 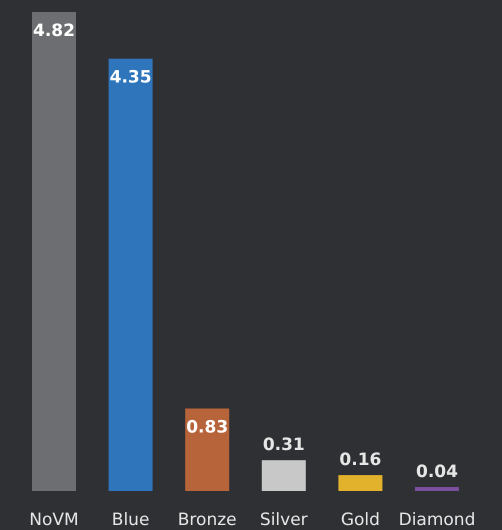 I want to click on data-label: 4.35, so click(x=131, y=78).